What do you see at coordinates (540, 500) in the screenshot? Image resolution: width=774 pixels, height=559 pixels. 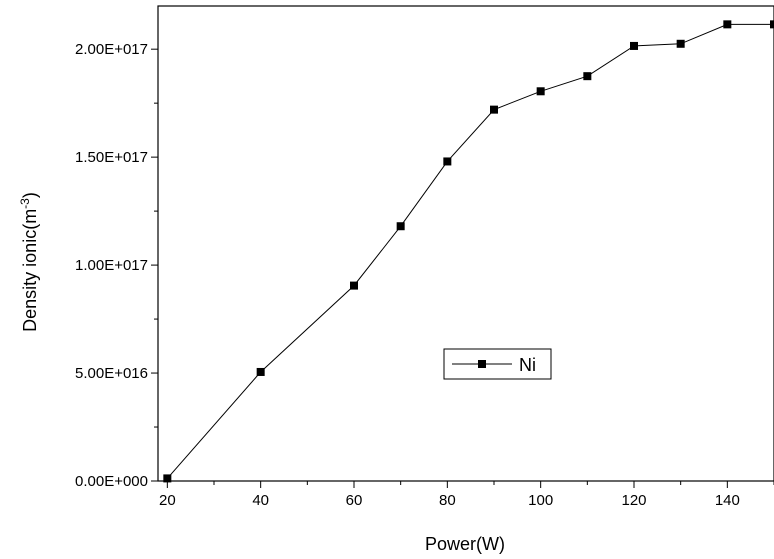 I see `x-tick-label: 100` at bounding box center [540, 500].